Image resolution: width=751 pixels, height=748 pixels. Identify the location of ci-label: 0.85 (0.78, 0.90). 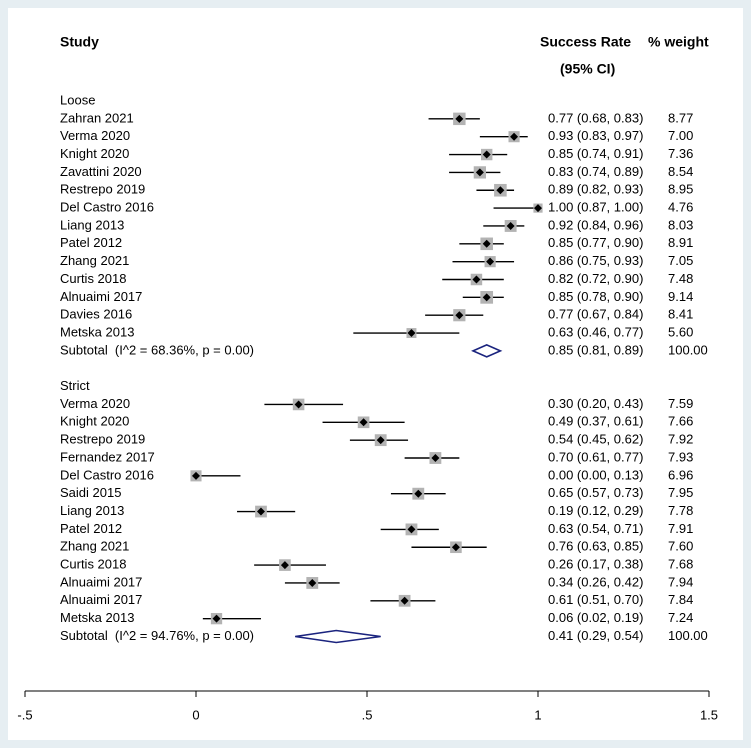
(595, 296).